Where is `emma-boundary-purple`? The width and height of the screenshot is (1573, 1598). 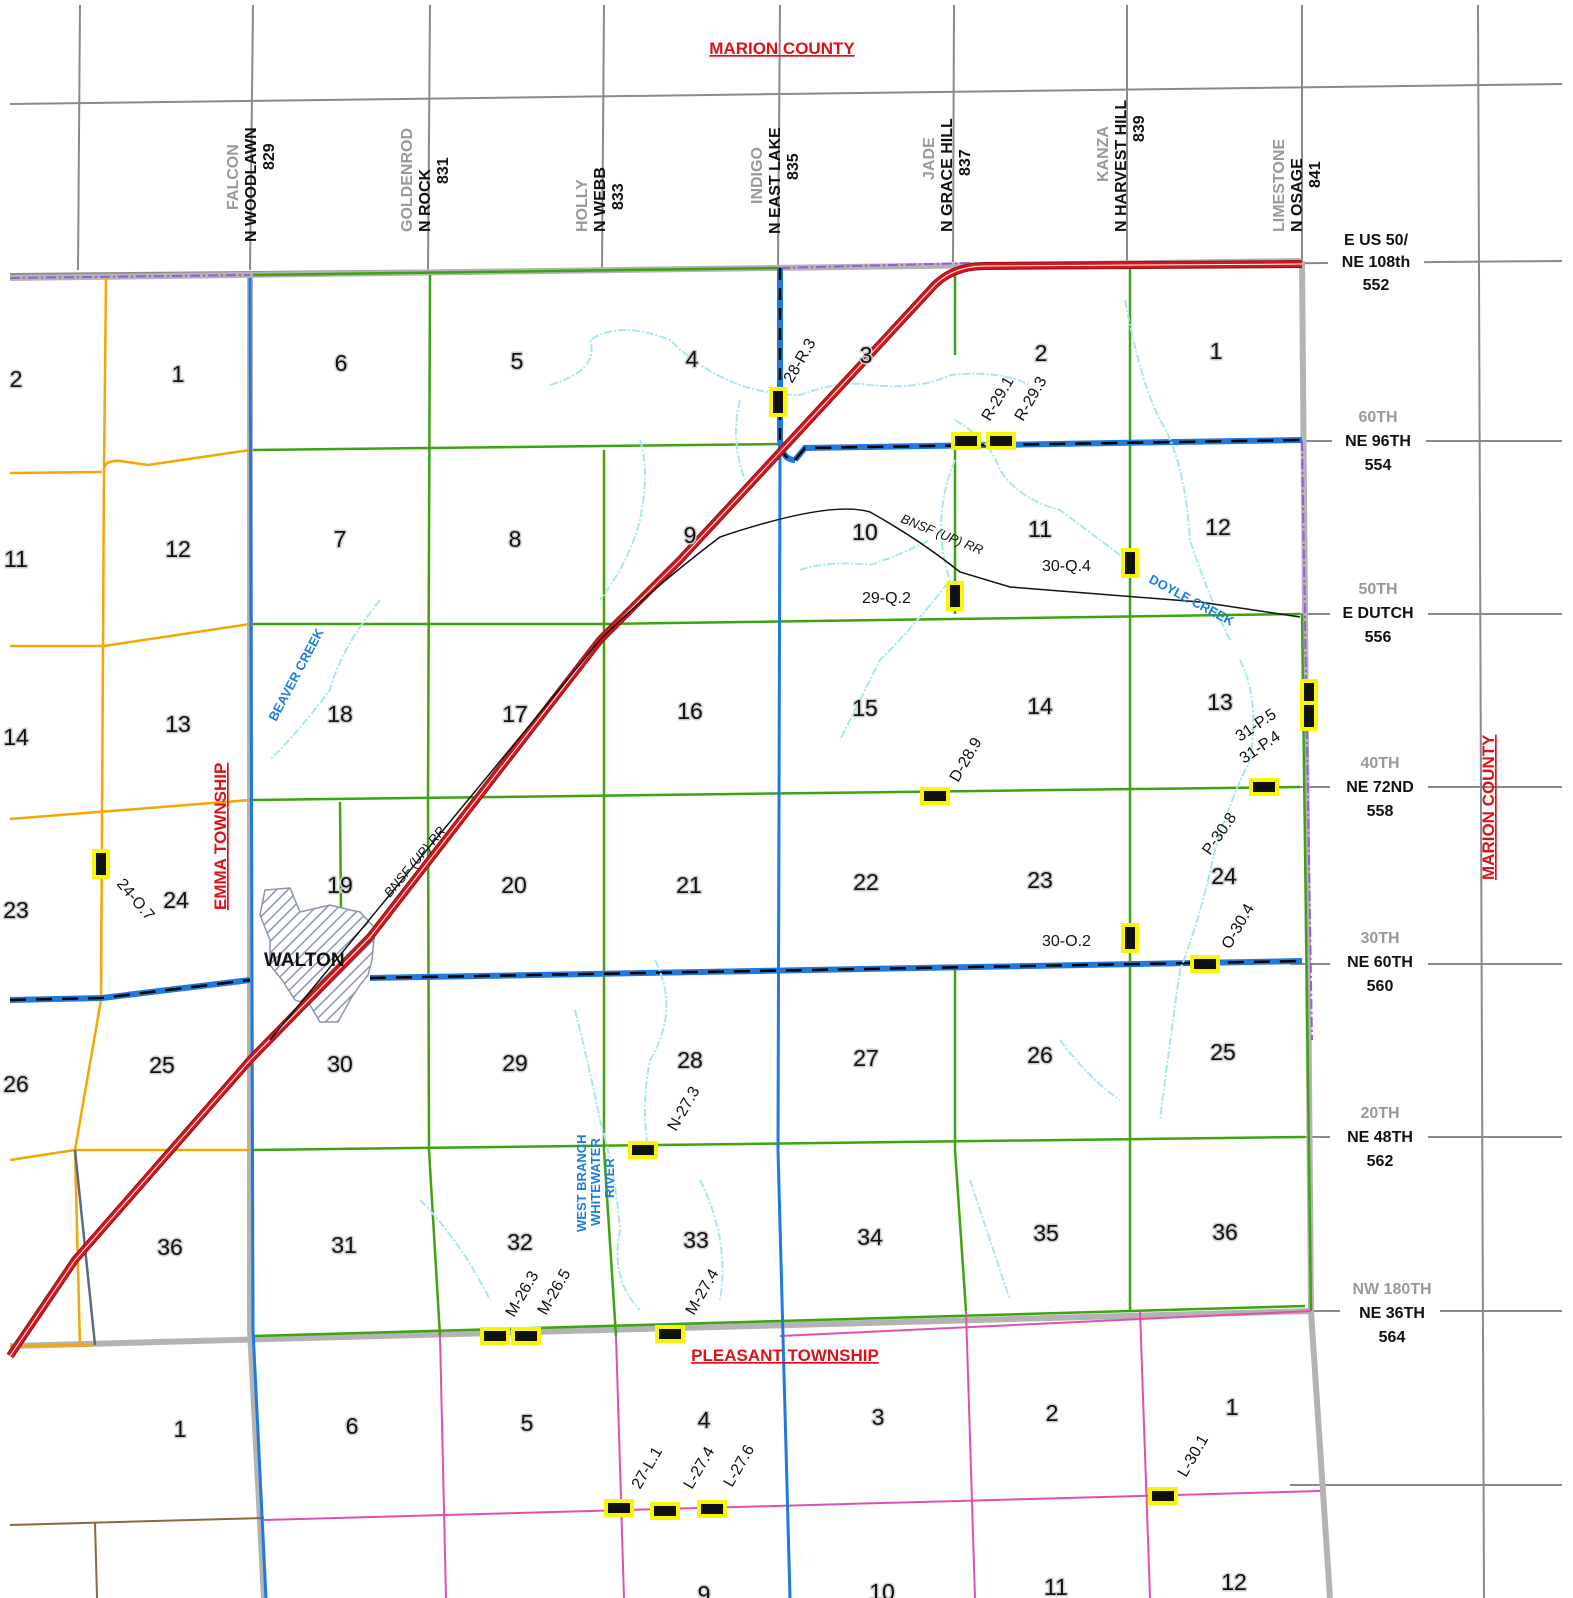 emma-boundary-purple is located at coordinates (130, 276).